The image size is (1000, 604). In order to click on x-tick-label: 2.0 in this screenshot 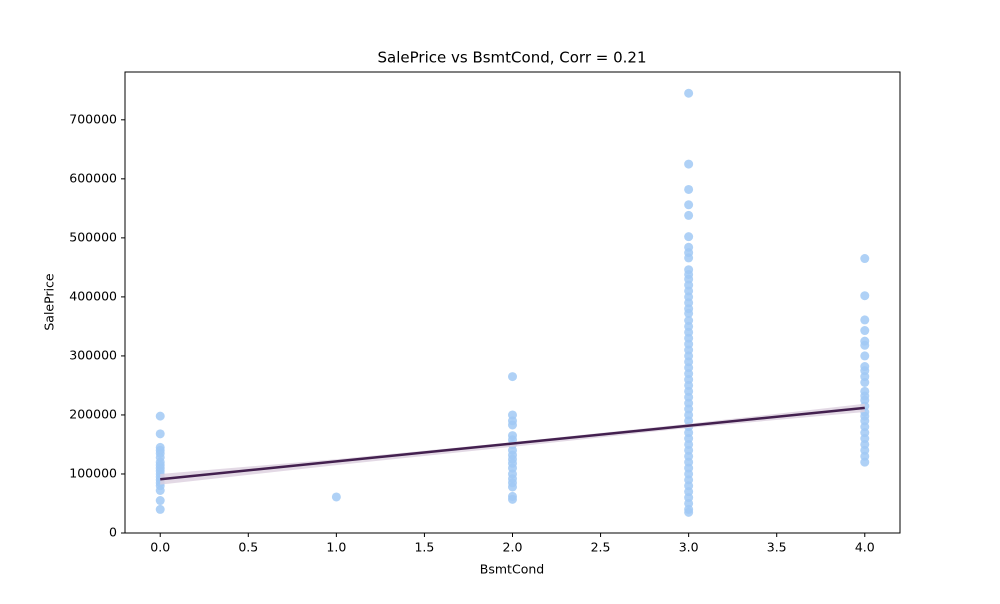, I will do `click(513, 547)`.